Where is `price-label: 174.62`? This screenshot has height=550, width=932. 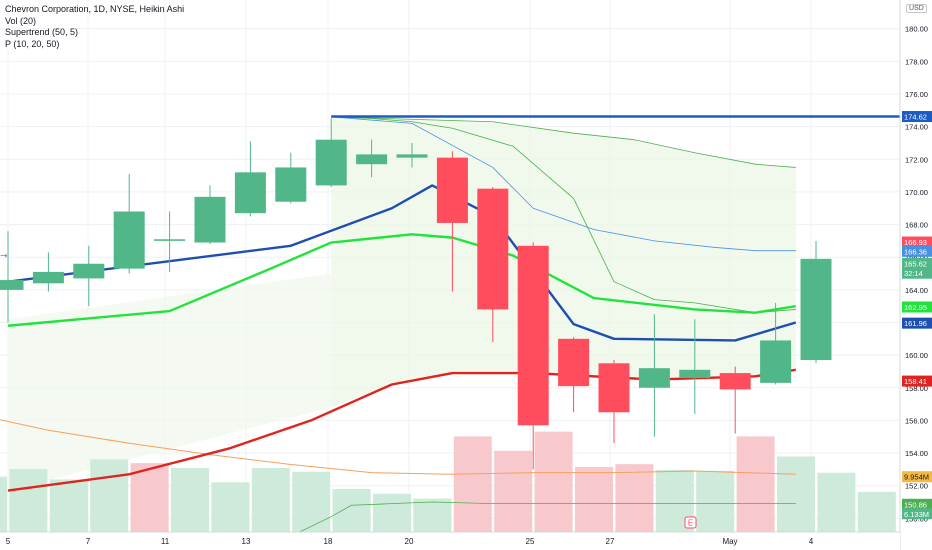
price-label: 174.62 is located at coordinates (915, 117).